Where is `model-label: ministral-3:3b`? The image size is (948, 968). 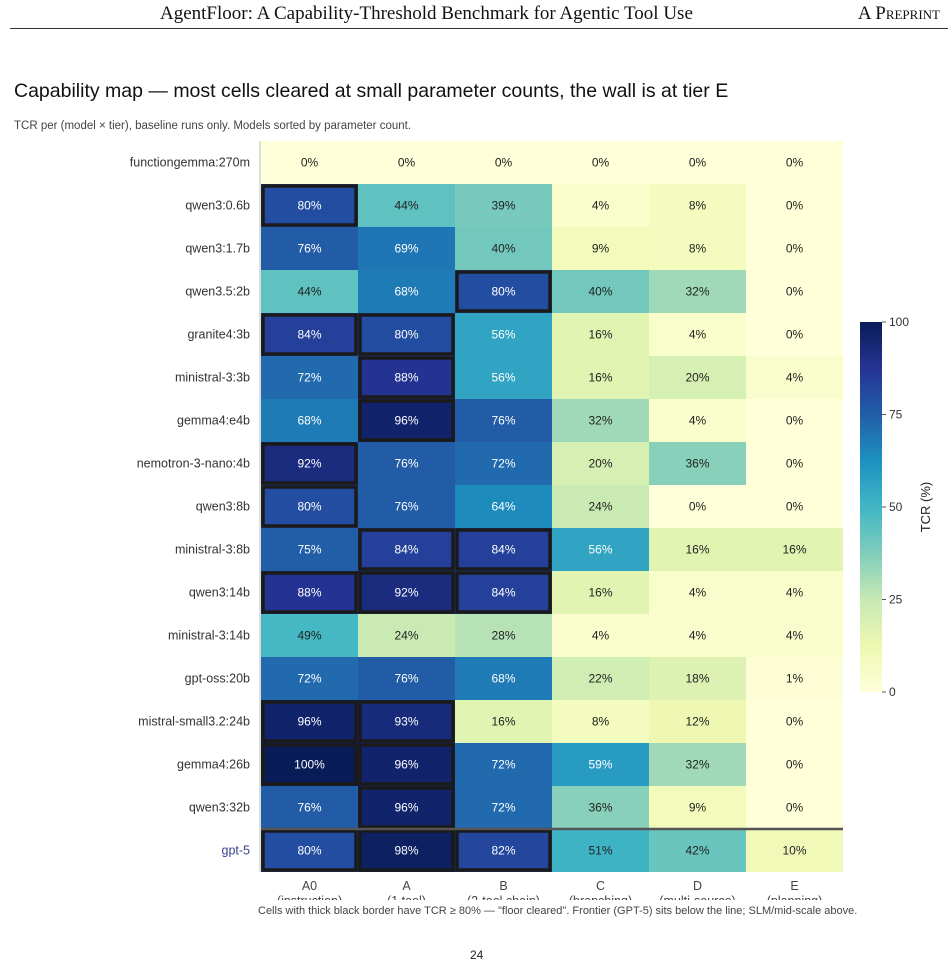 model-label: ministral-3:3b is located at coordinates (212, 378).